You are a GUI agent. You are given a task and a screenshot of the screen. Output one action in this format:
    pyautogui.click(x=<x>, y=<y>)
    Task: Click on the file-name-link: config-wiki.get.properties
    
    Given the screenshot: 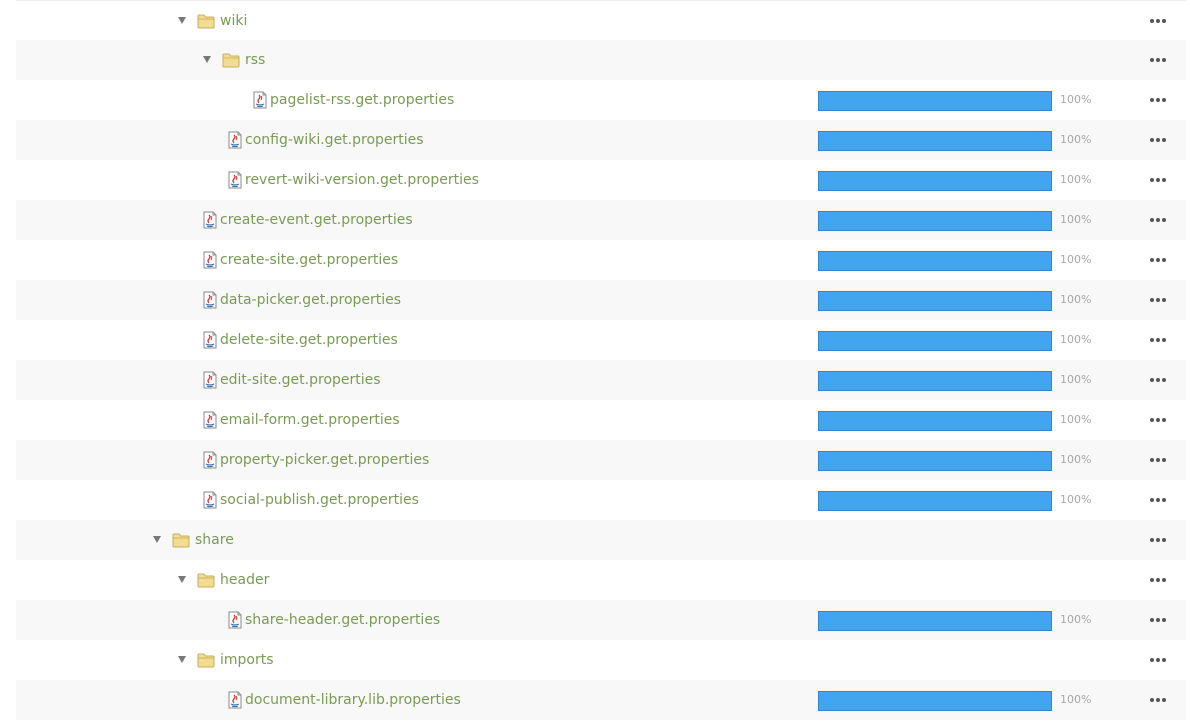 What is the action you would take?
    pyautogui.click(x=334, y=140)
    